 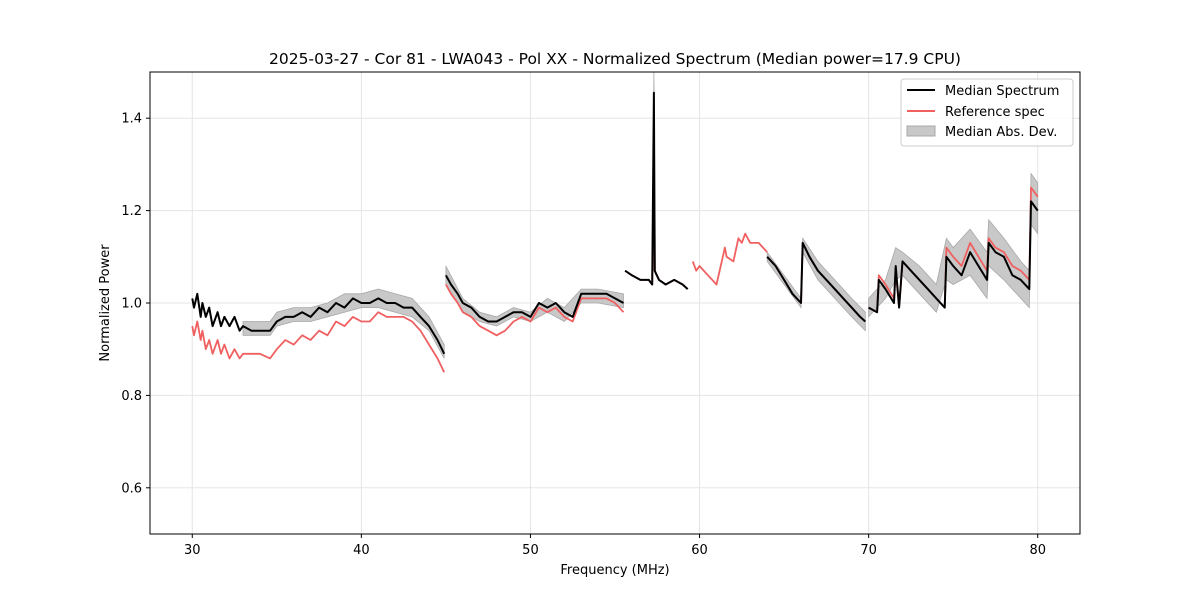 I want to click on y-axis-ticks: 0.6 0.8 1.0 1.2 1.4, so click(x=135, y=304).